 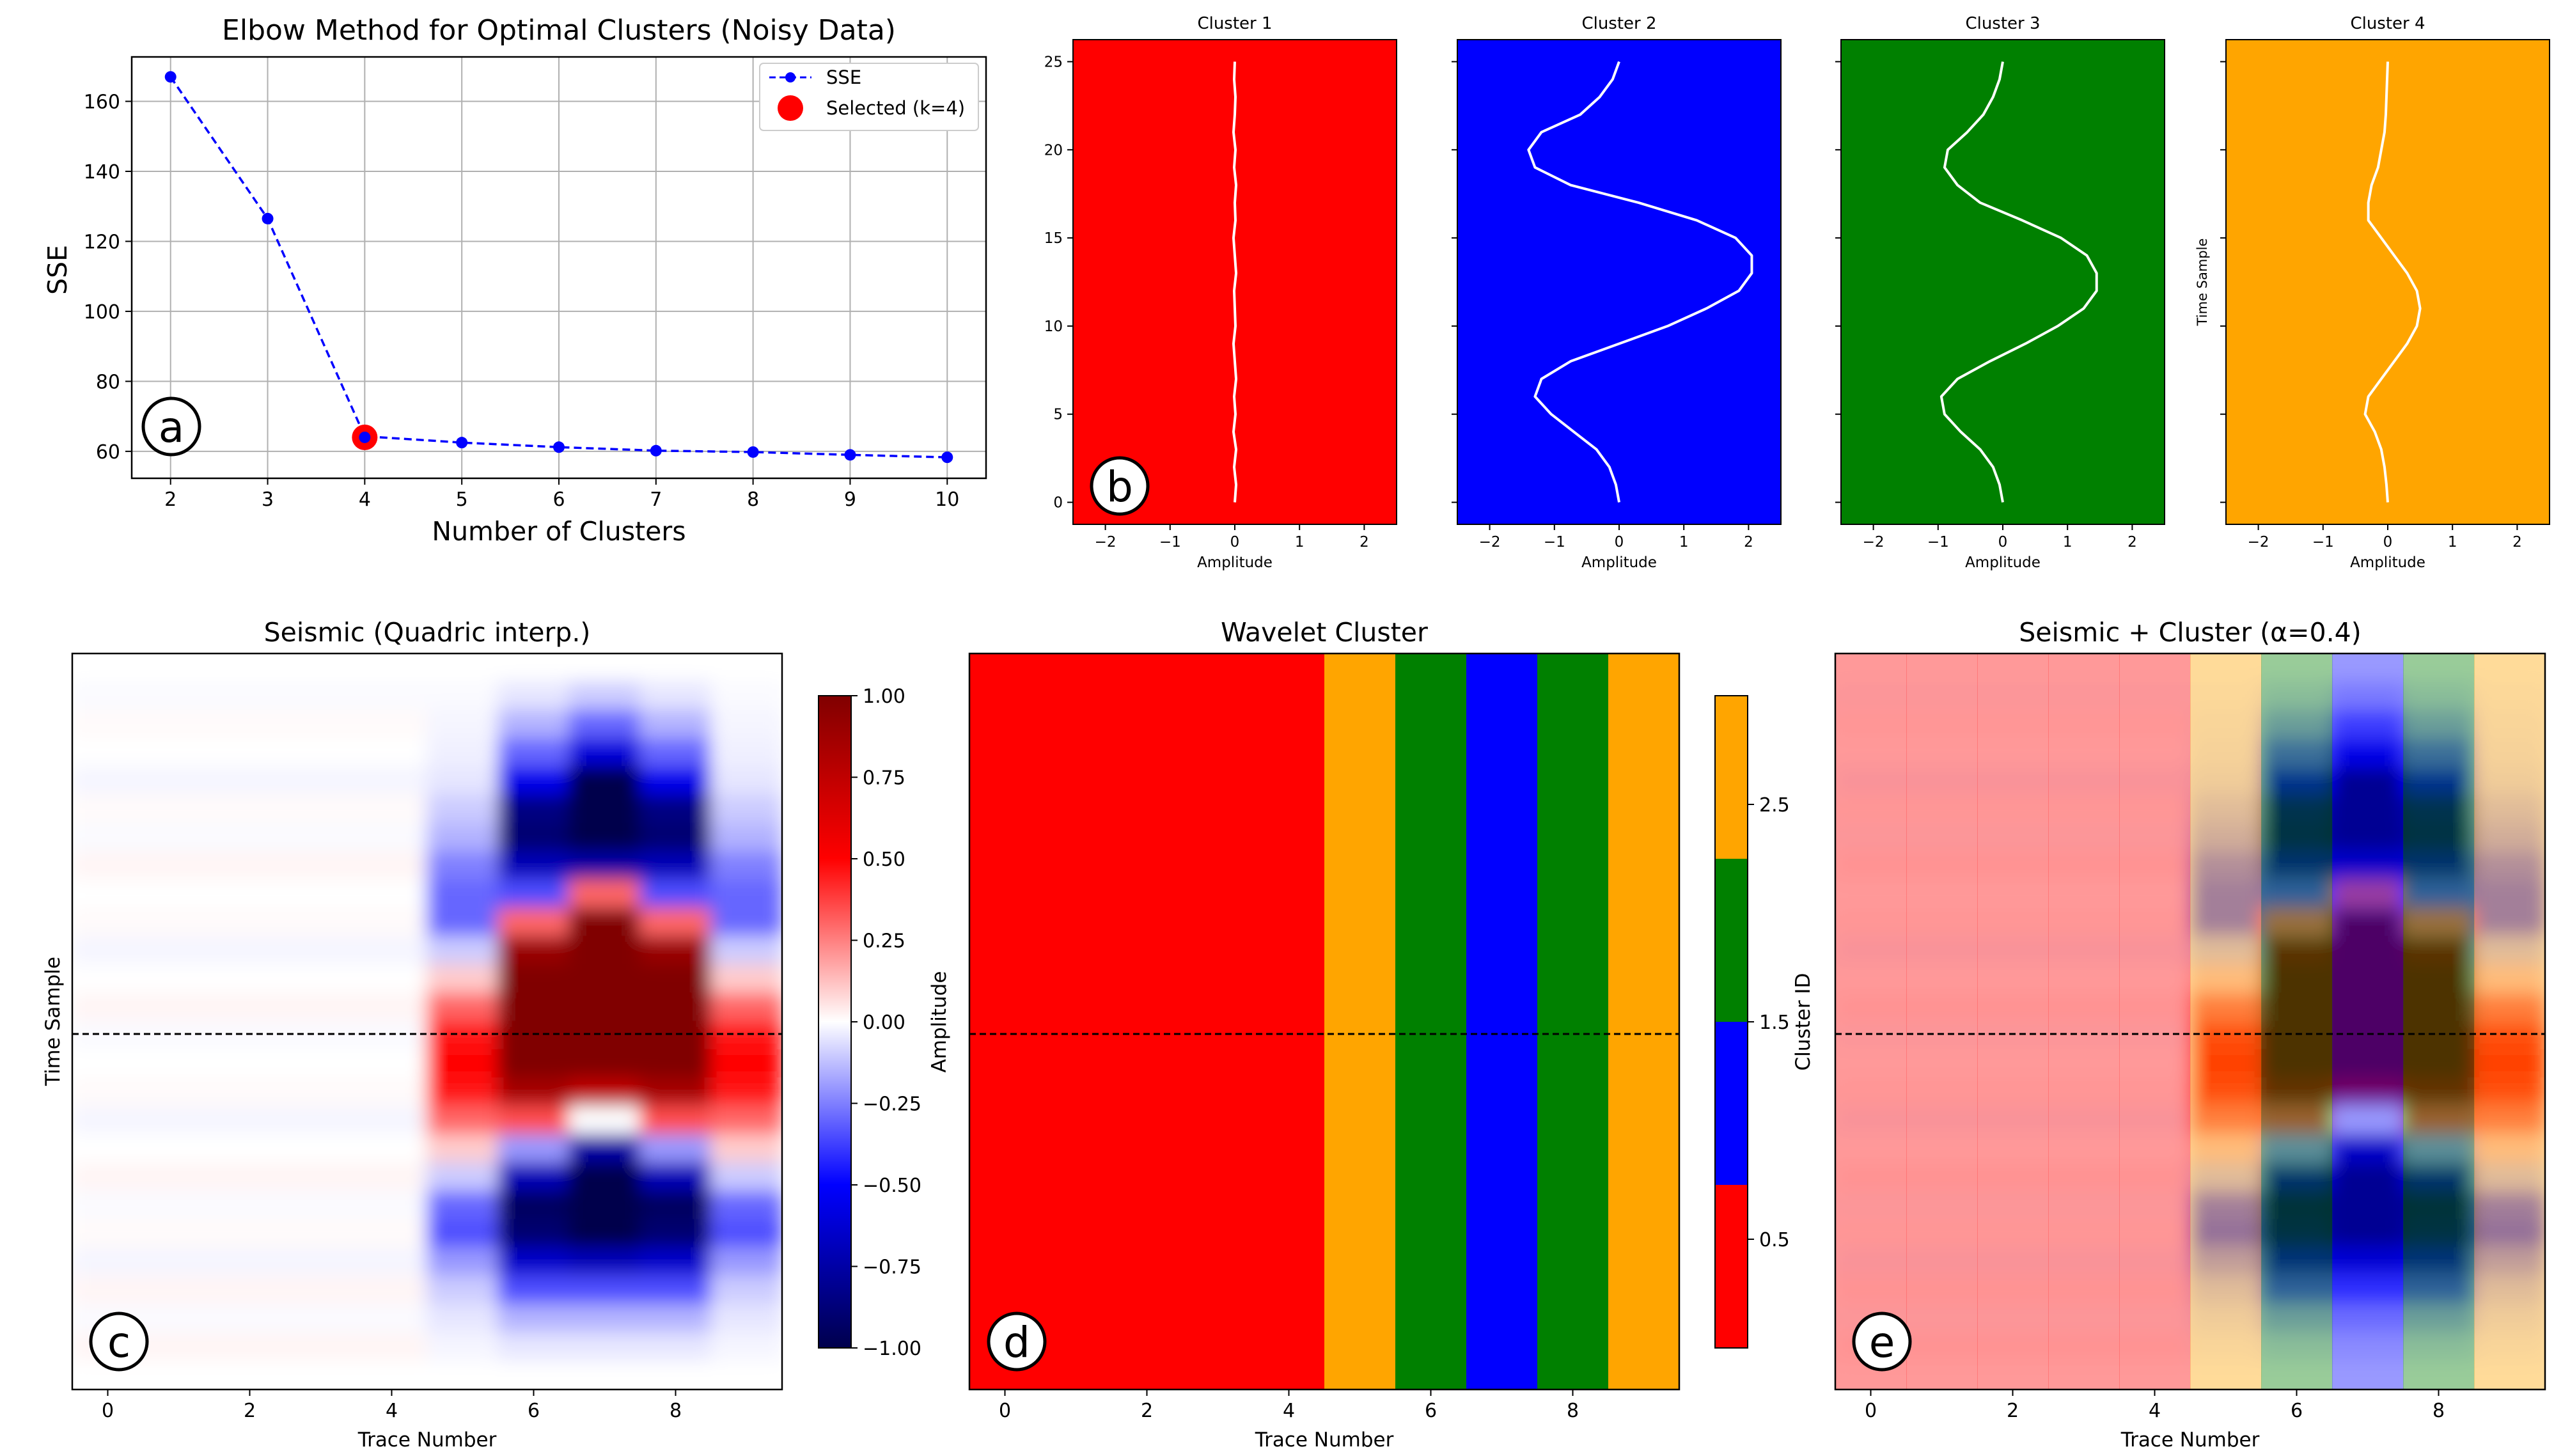 I want to click on colorbar-tick-label: 0.25, so click(x=884, y=942).